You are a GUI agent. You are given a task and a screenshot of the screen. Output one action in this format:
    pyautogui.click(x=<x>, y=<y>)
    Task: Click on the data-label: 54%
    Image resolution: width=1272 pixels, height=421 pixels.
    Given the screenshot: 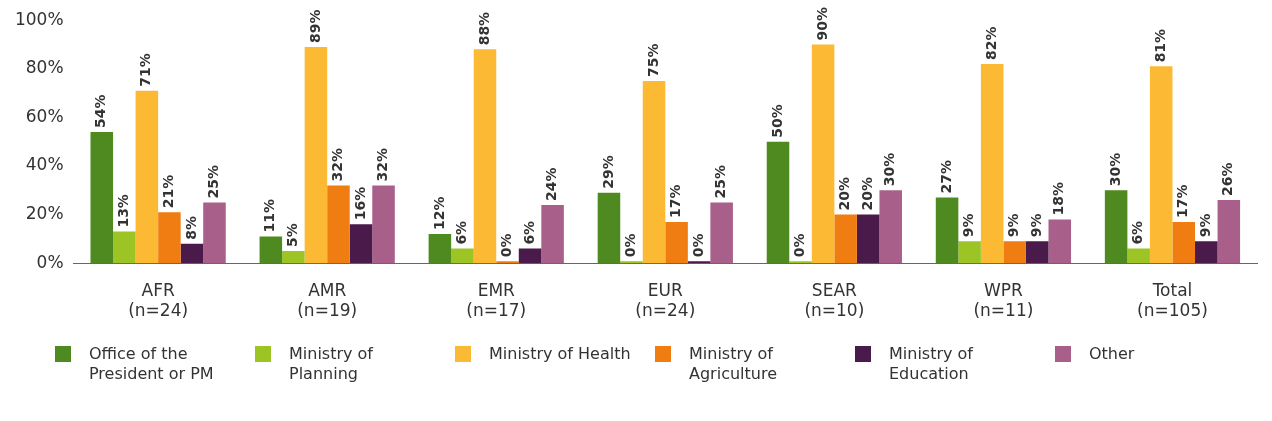 What is the action you would take?
    pyautogui.click(x=100, y=111)
    